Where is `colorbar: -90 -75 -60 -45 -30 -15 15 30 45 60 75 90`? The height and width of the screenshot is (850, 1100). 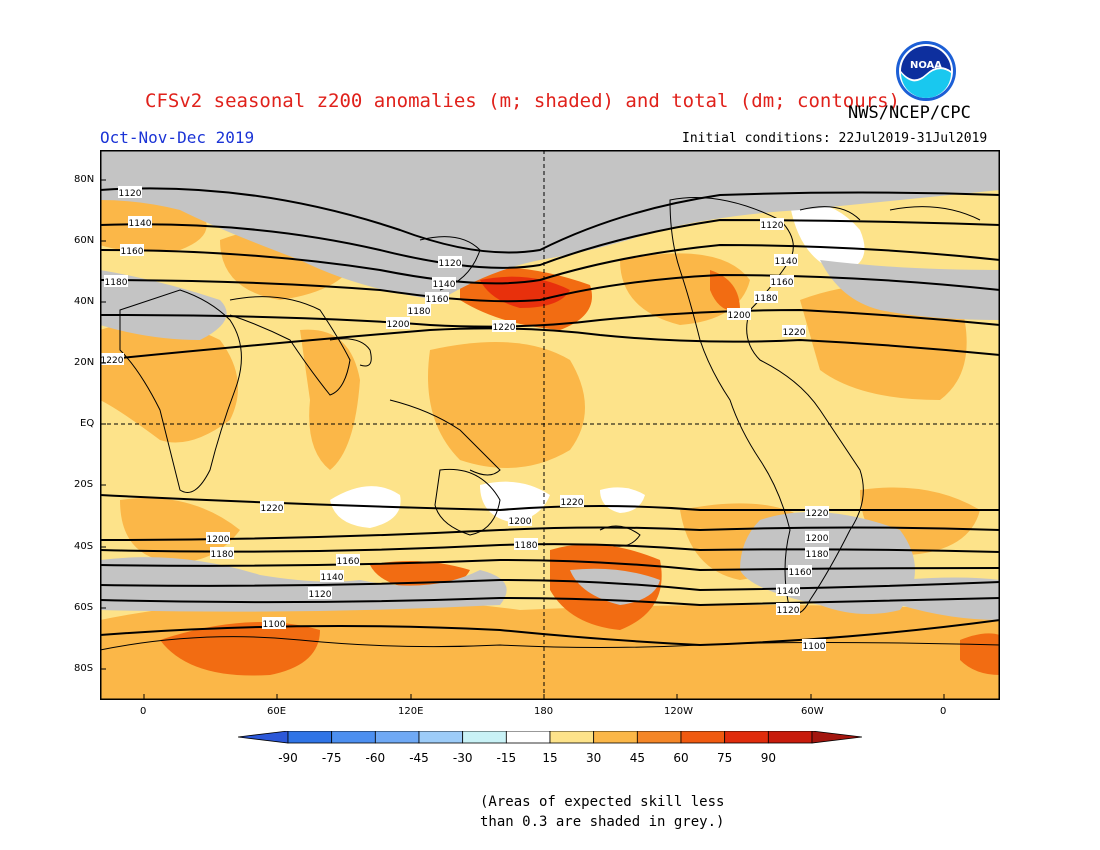 colorbar: -90 -75 -60 -45 -30 -15 15 30 45 60 75 90 is located at coordinates (550, 748).